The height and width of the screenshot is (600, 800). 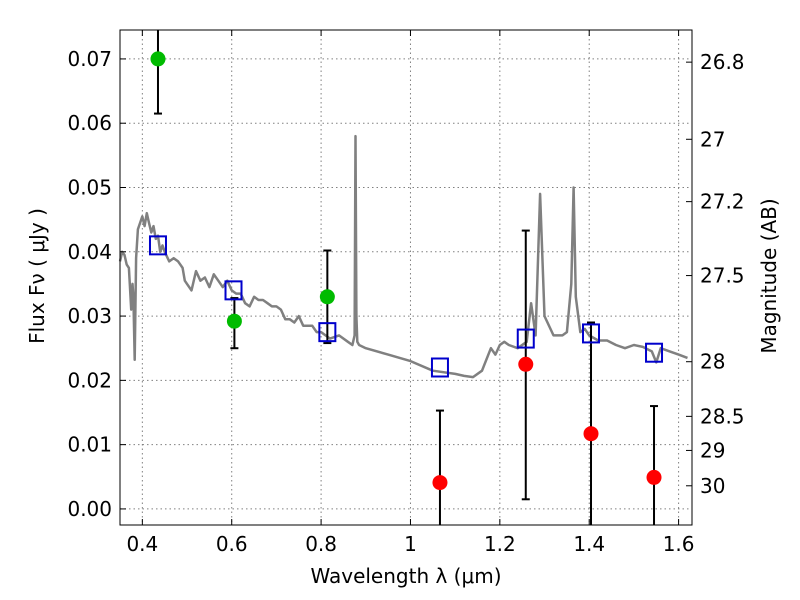 I want to click on y2-tick-label: 27.5, so click(x=722, y=276).